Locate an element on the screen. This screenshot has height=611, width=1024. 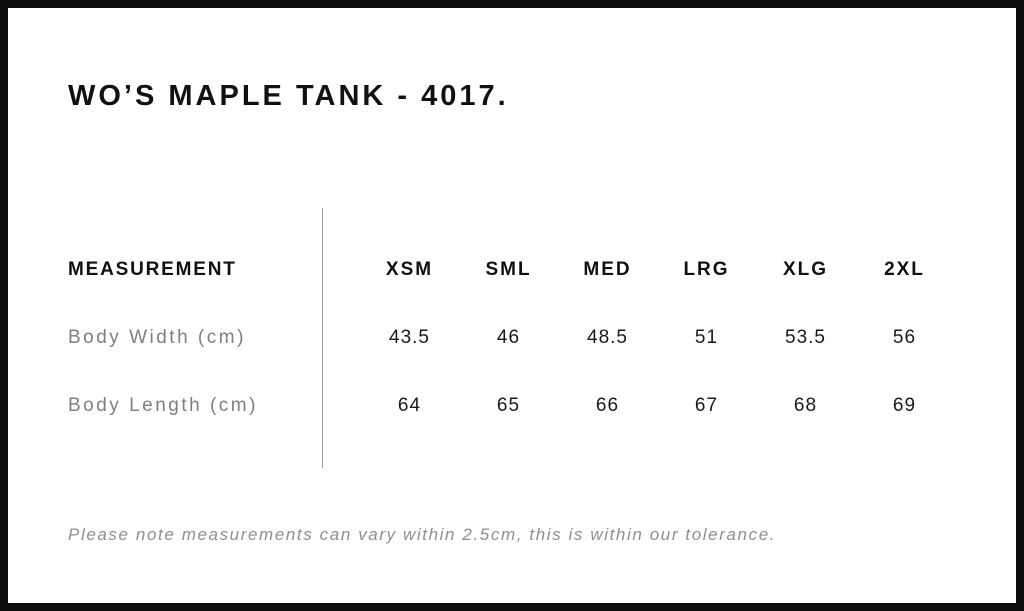
body-width-value-sml: 46 is located at coordinates (508, 337).